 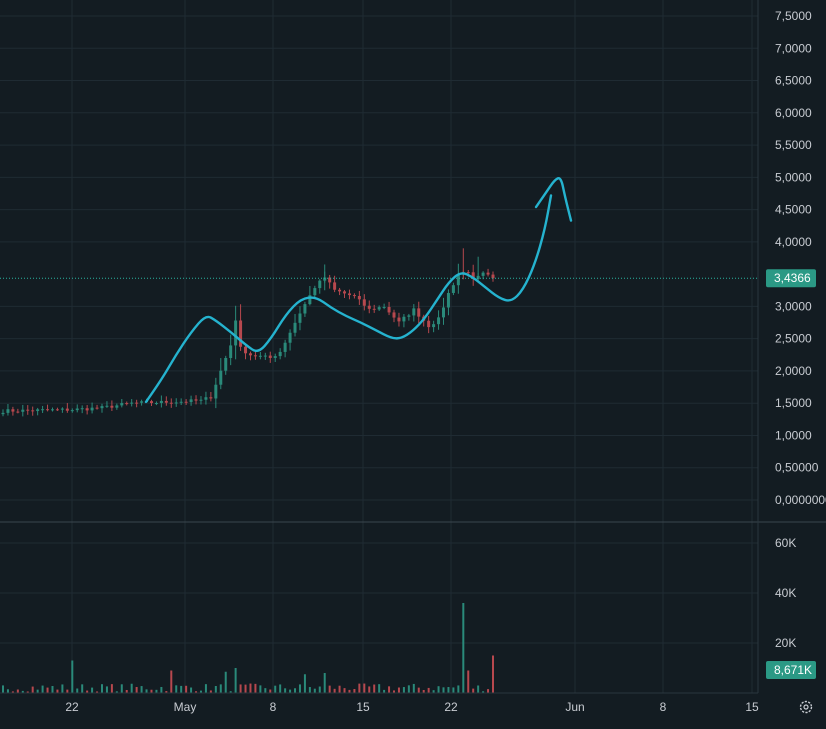 What do you see at coordinates (793, 145) in the screenshot?
I see `price-axis-label: 5,5000` at bounding box center [793, 145].